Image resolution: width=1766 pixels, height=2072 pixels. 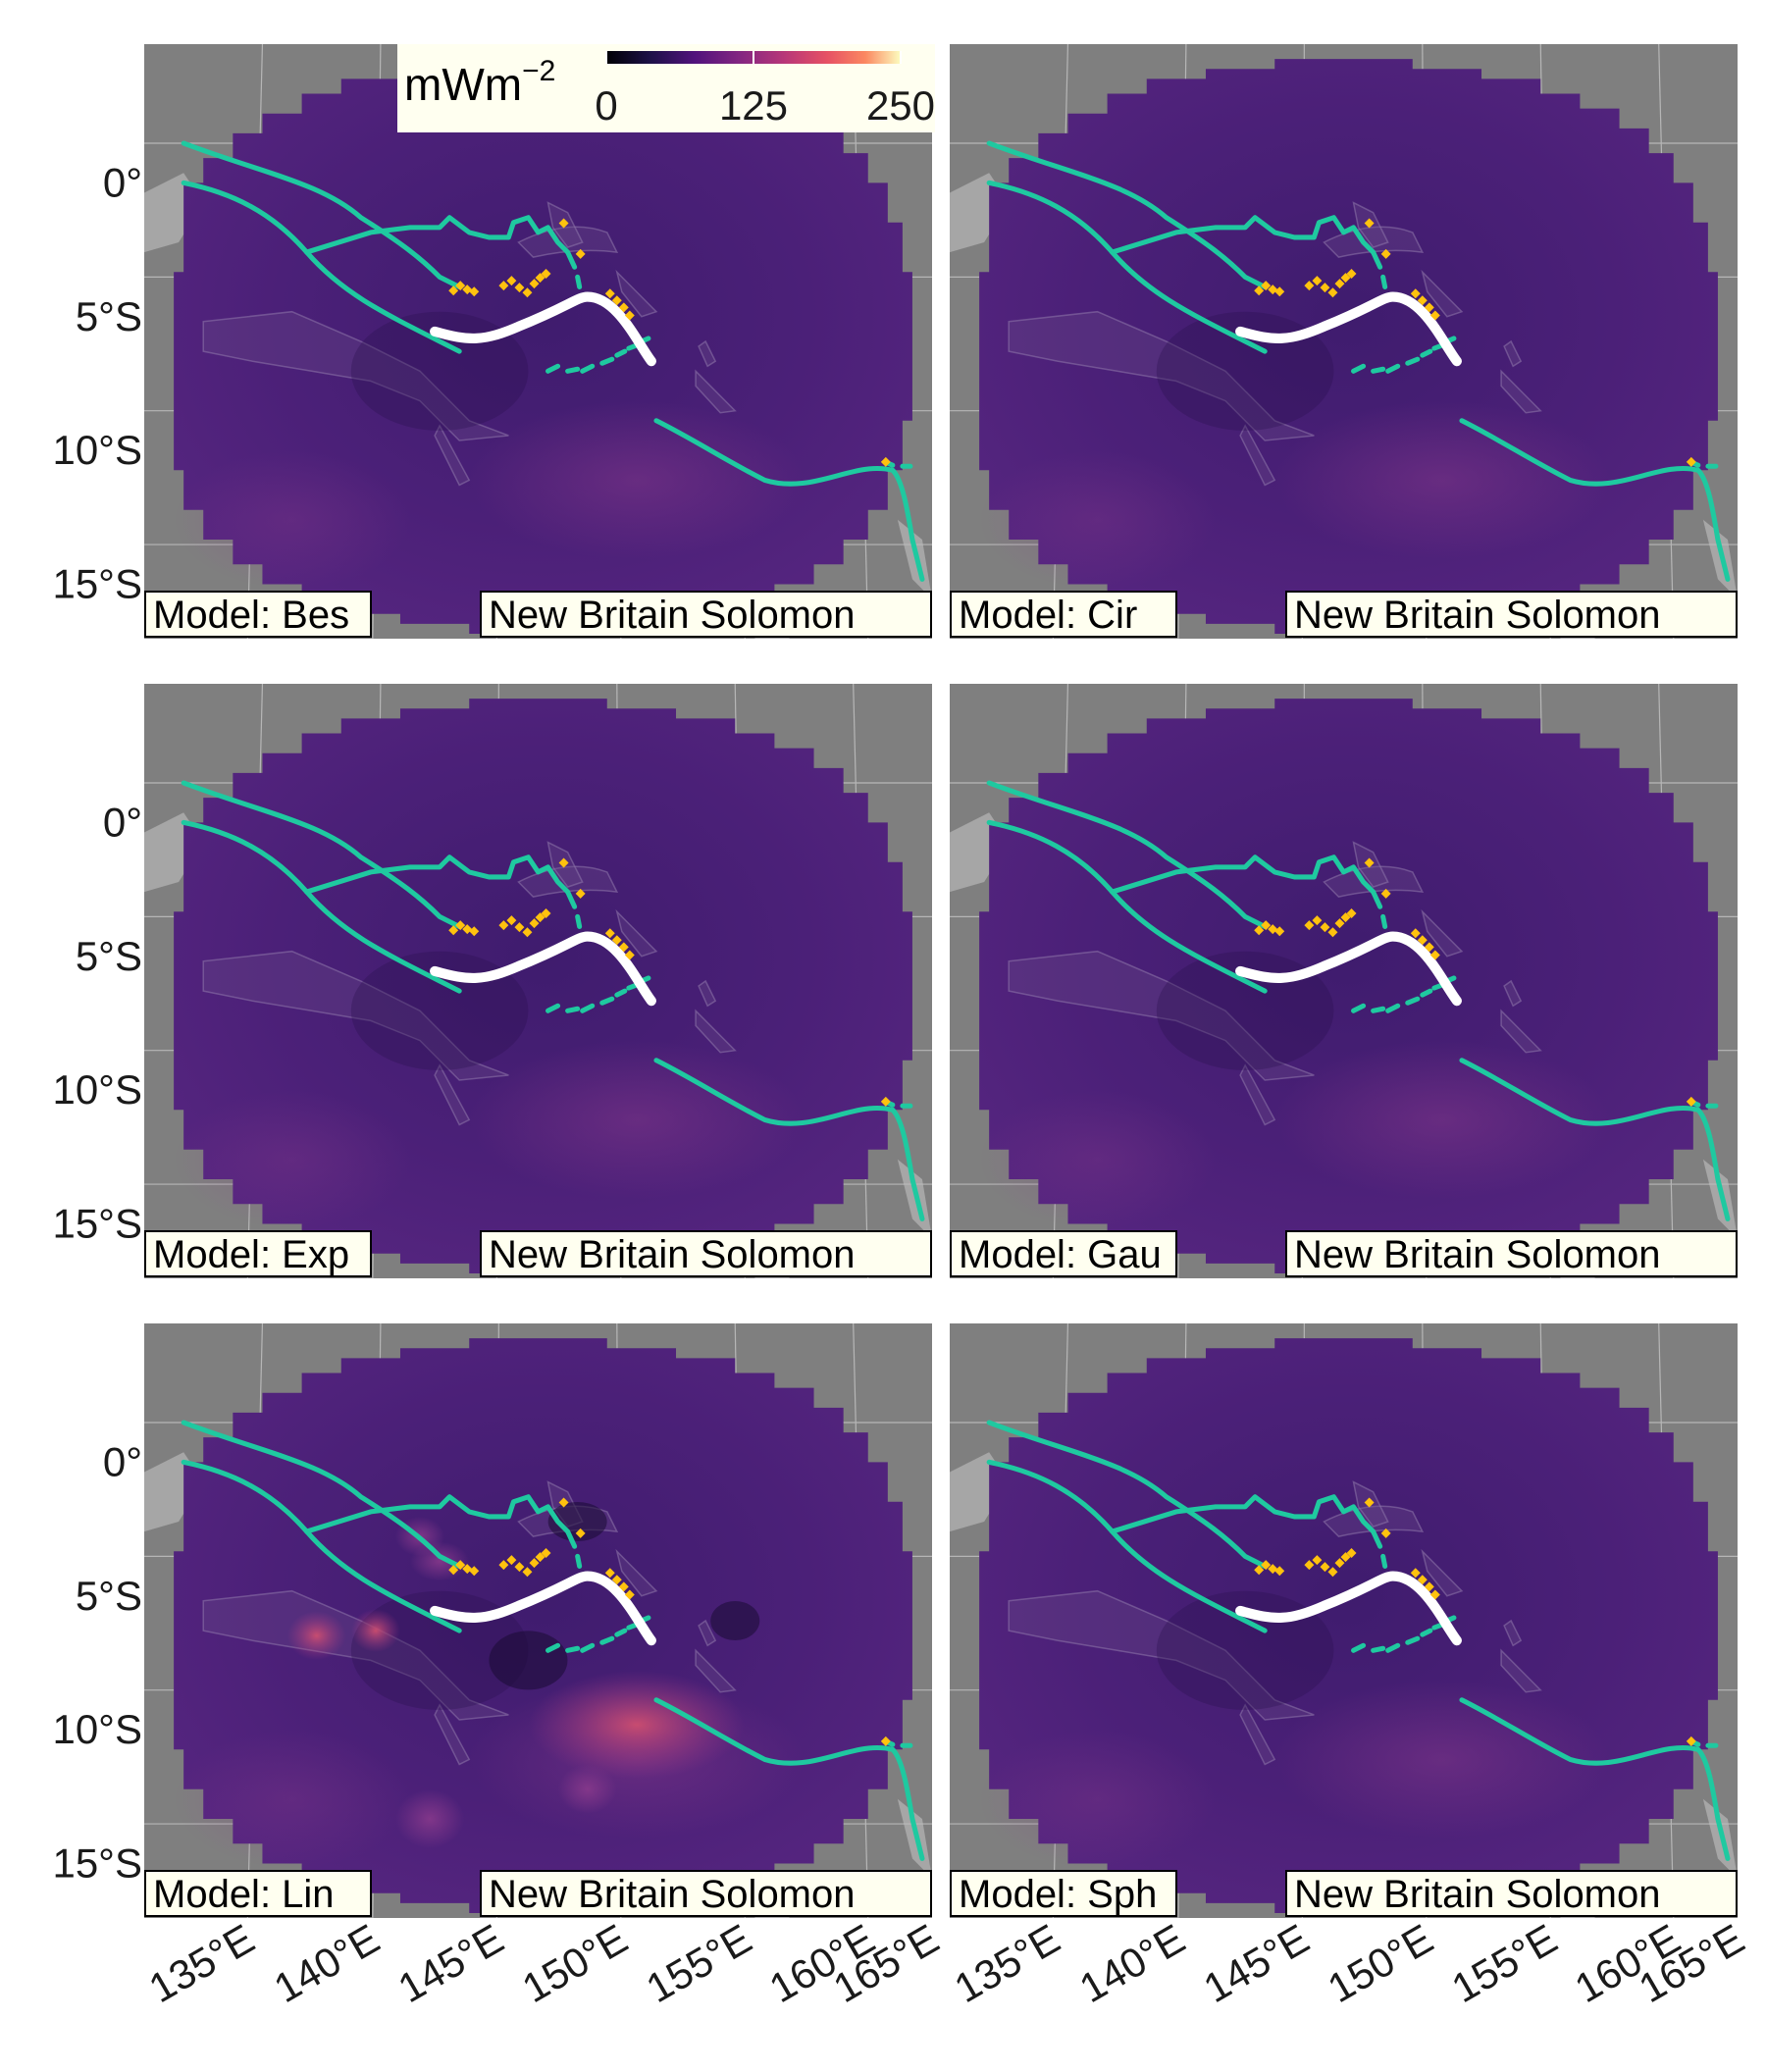 I want to click on colorbar-unit: mWm−2, so click(x=479, y=82).